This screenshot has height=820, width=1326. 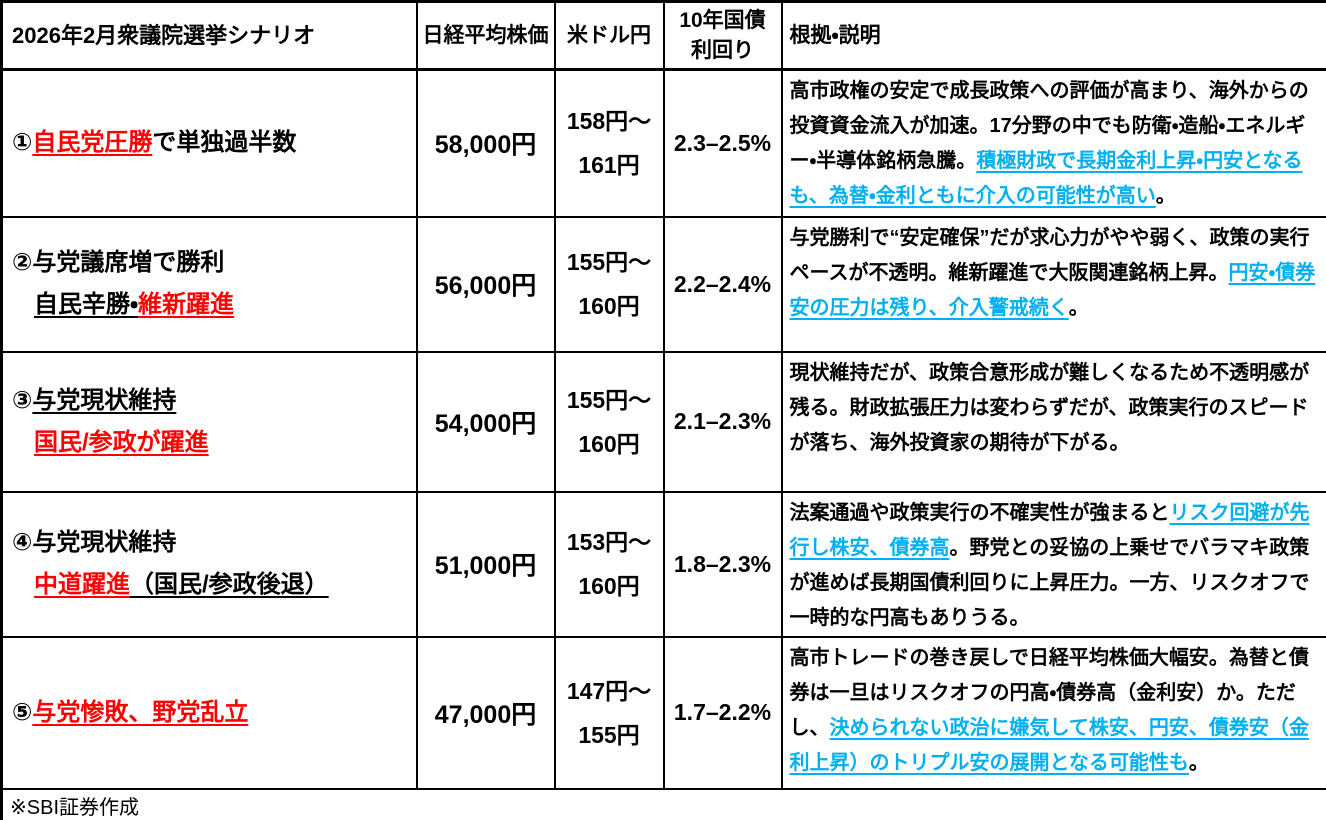 What do you see at coordinates (186, 304) in the screenshot?
I see `text-segment-red: 維新躍進` at bounding box center [186, 304].